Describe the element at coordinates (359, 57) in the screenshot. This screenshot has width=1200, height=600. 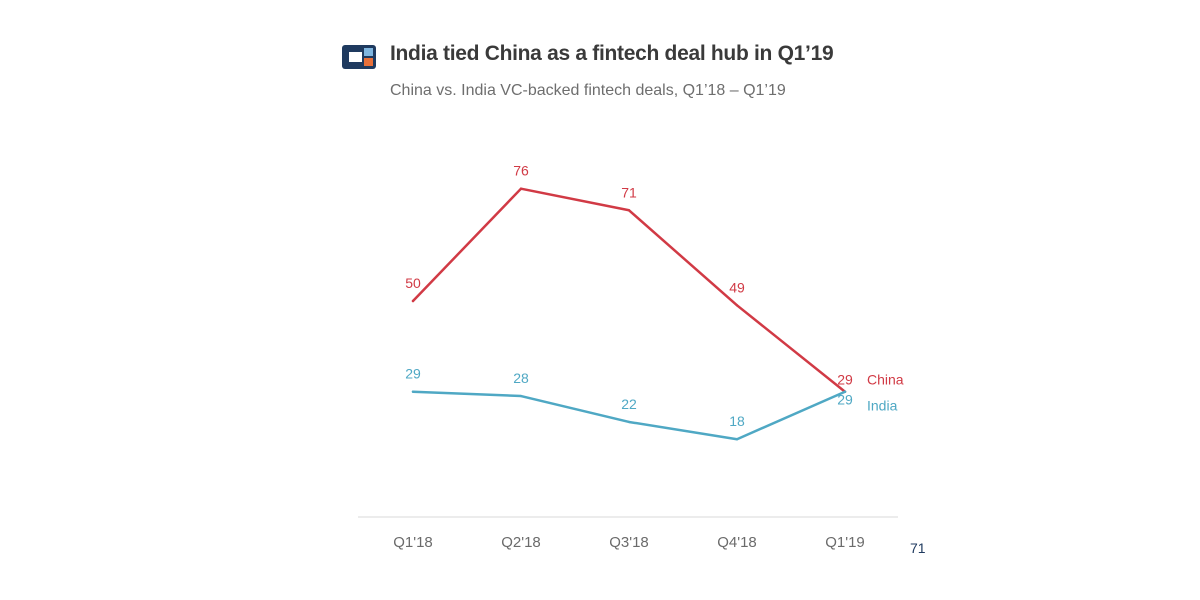
I see `cb-insights-logo` at that location.